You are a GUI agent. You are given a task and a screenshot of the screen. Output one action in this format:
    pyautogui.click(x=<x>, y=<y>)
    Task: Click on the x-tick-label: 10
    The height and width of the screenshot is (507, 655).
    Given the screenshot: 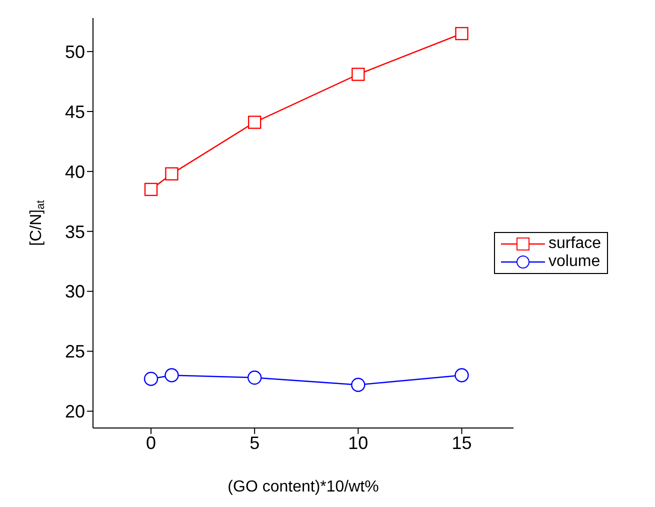 What is the action you would take?
    pyautogui.click(x=358, y=442)
    